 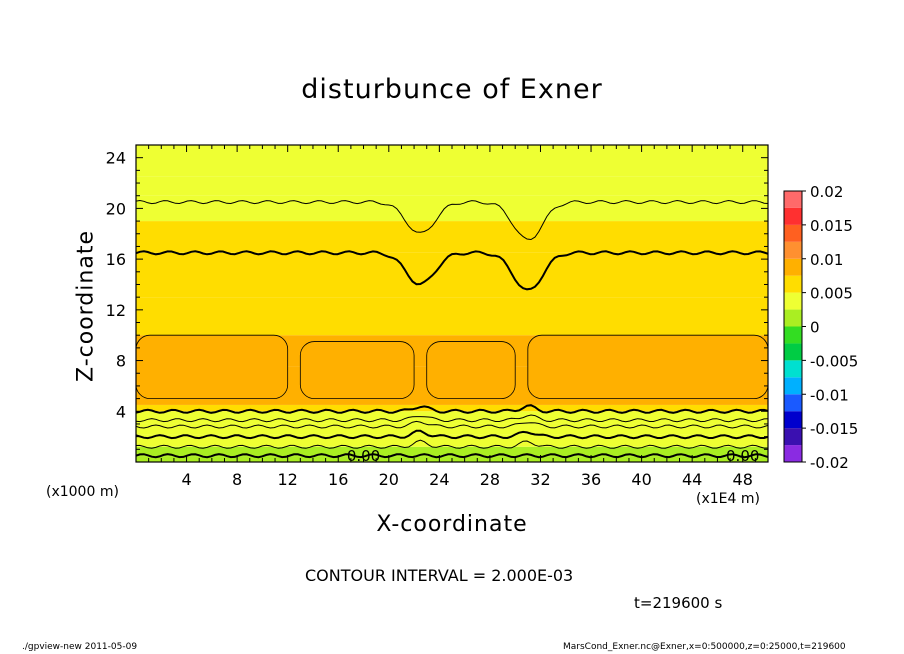 What do you see at coordinates (641, 479) in the screenshot?
I see `x-tick-label: 40` at bounding box center [641, 479].